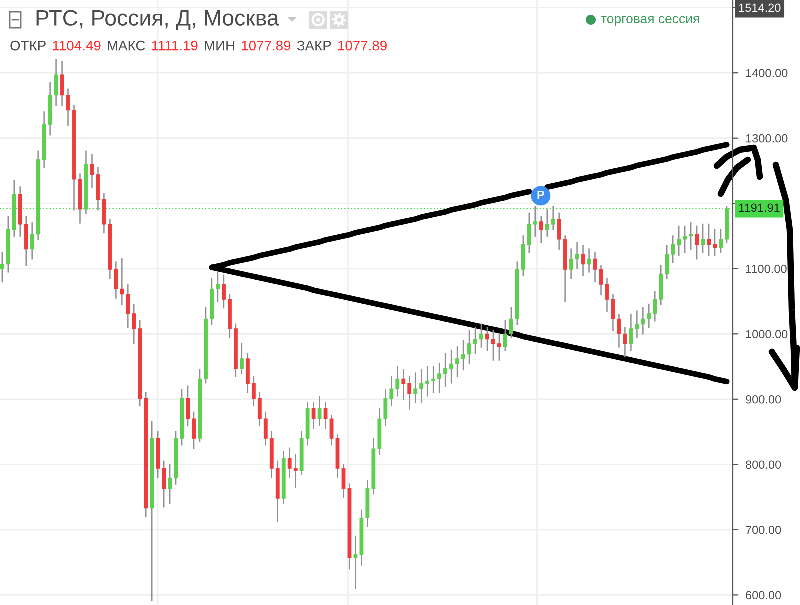 Image resolution: width=800 pixels, height=605 pixels. Describe the element at coordinates (760, 8) in the screenshot. I see `text: 1514.20` at that location.